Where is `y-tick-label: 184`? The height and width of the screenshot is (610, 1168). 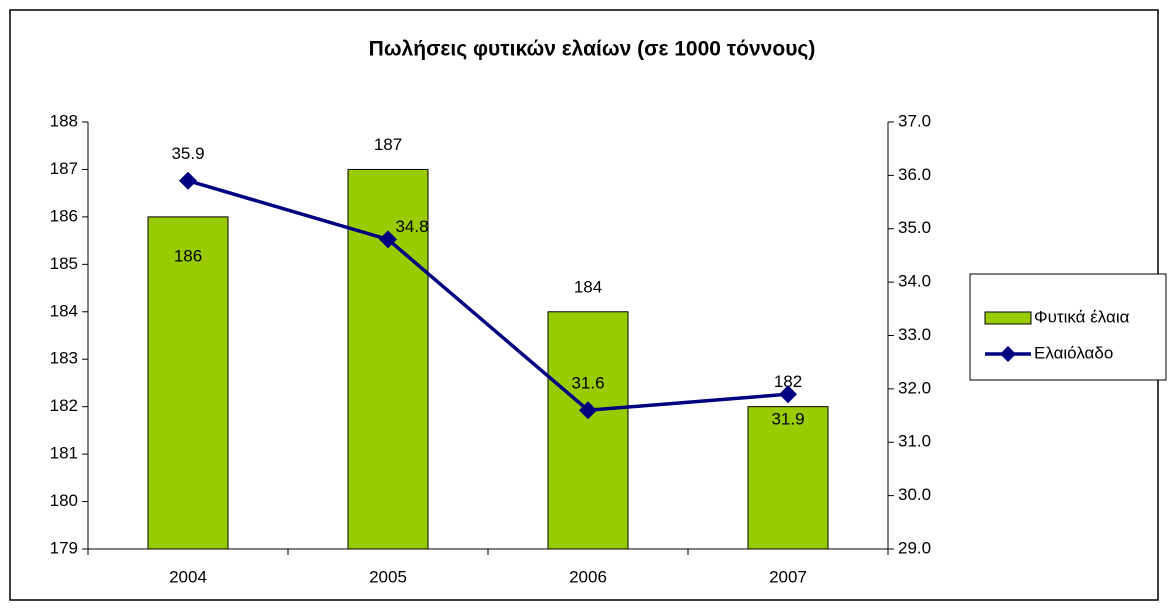 y-tick-label: 184 is located at coordinates (64, 310).